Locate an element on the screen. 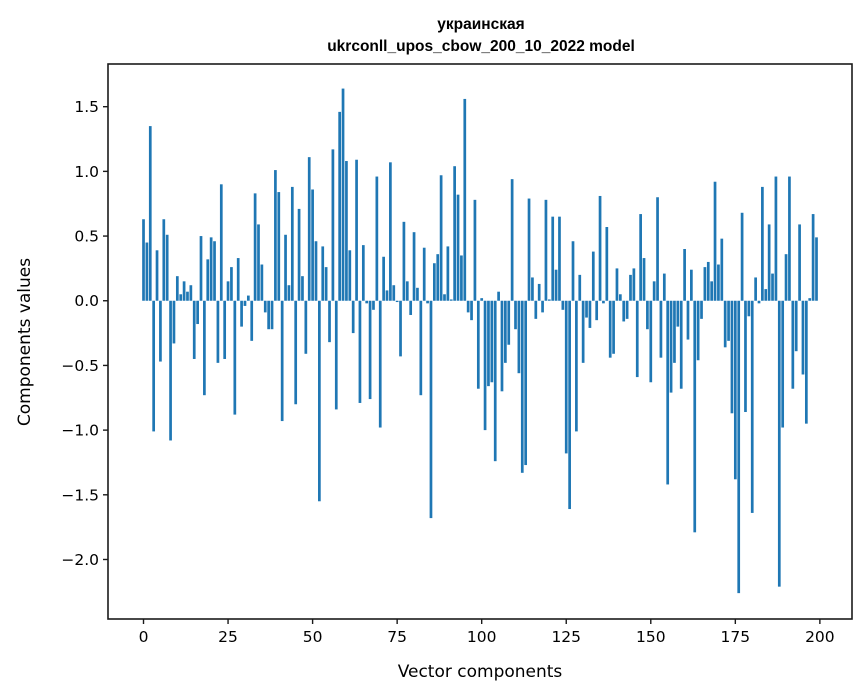 This screenshot has height=696, width=867. y-tick-label: −0.5 is located at coordinates (80, 366).